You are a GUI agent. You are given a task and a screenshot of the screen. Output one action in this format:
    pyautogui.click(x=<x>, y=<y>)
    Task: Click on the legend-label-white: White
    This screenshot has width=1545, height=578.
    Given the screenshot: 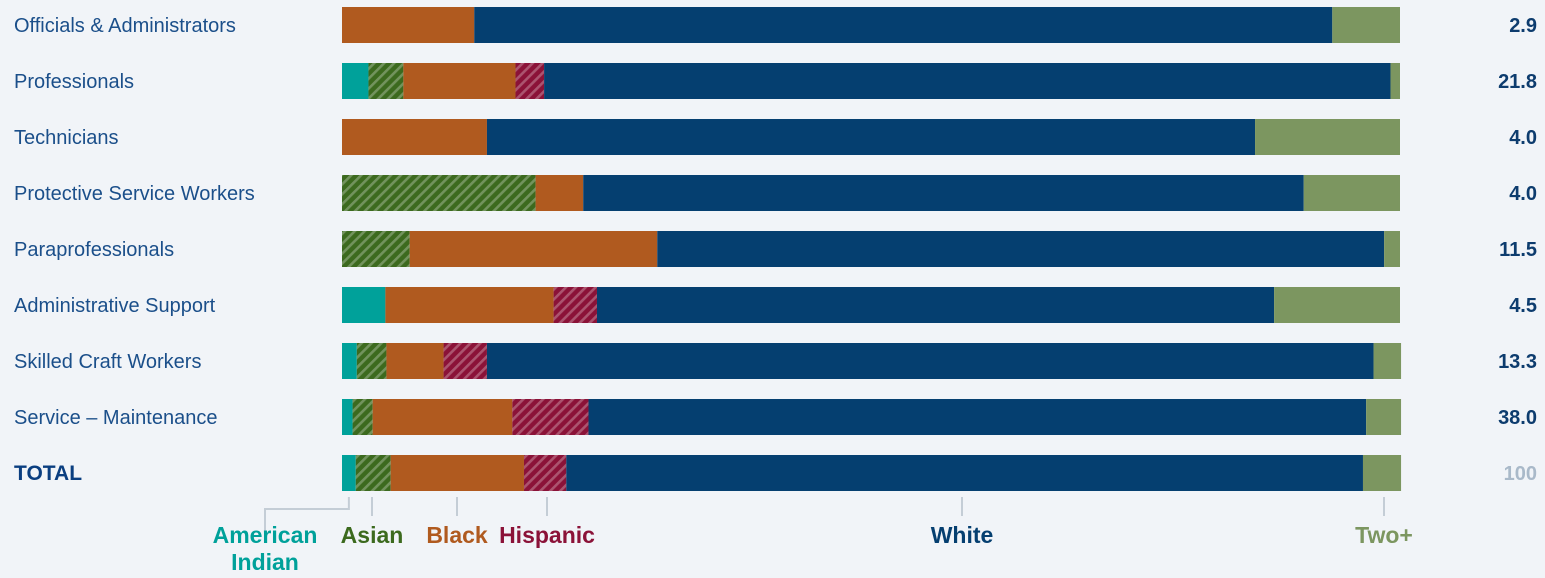 What is the action you would take?
    pyautogui.click(x=962, y=535)
    